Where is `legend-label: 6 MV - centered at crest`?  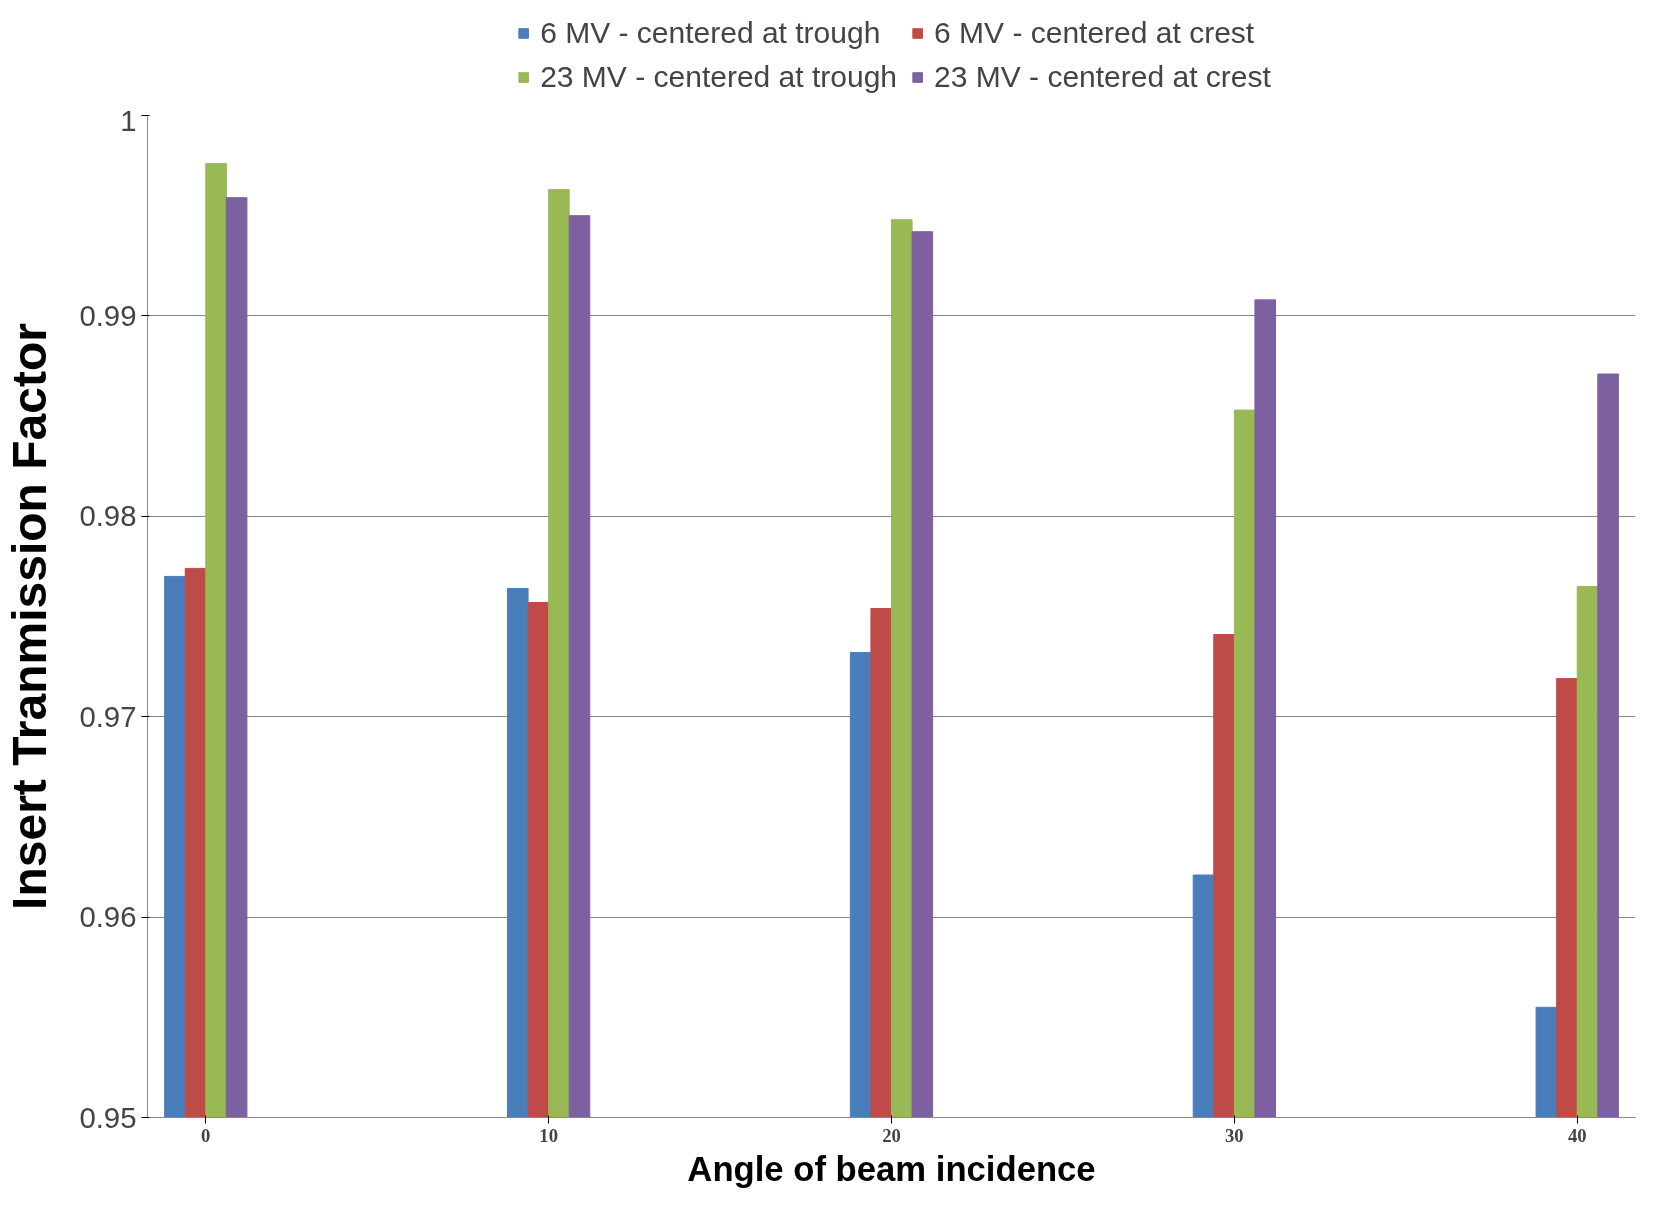
legend-label: 6 MV - centered at crest is located at coordinates (1094, 33).